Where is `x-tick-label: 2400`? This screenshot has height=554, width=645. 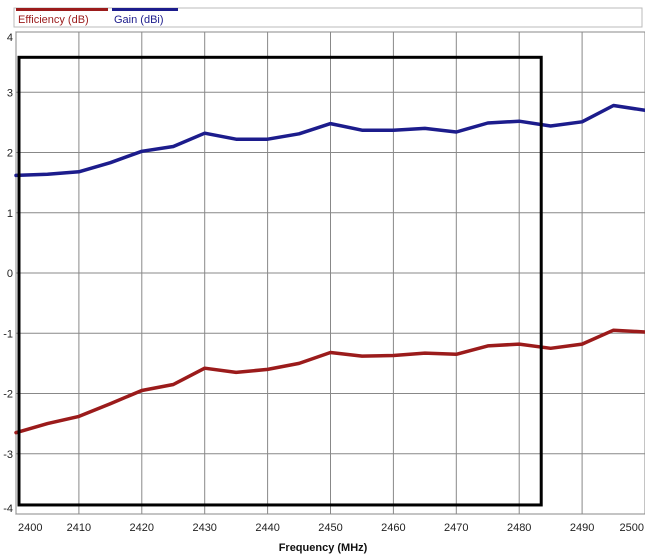 x-tick-label: 2400 is located at coordinates (30, 528).